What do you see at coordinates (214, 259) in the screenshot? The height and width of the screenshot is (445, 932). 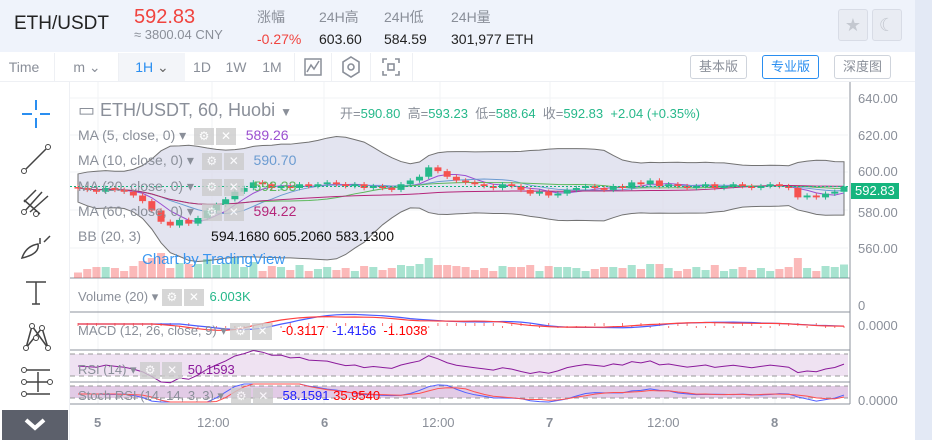 I see `tradingview-watermark: Chart by TradingView` at bounding box center [214, 259].